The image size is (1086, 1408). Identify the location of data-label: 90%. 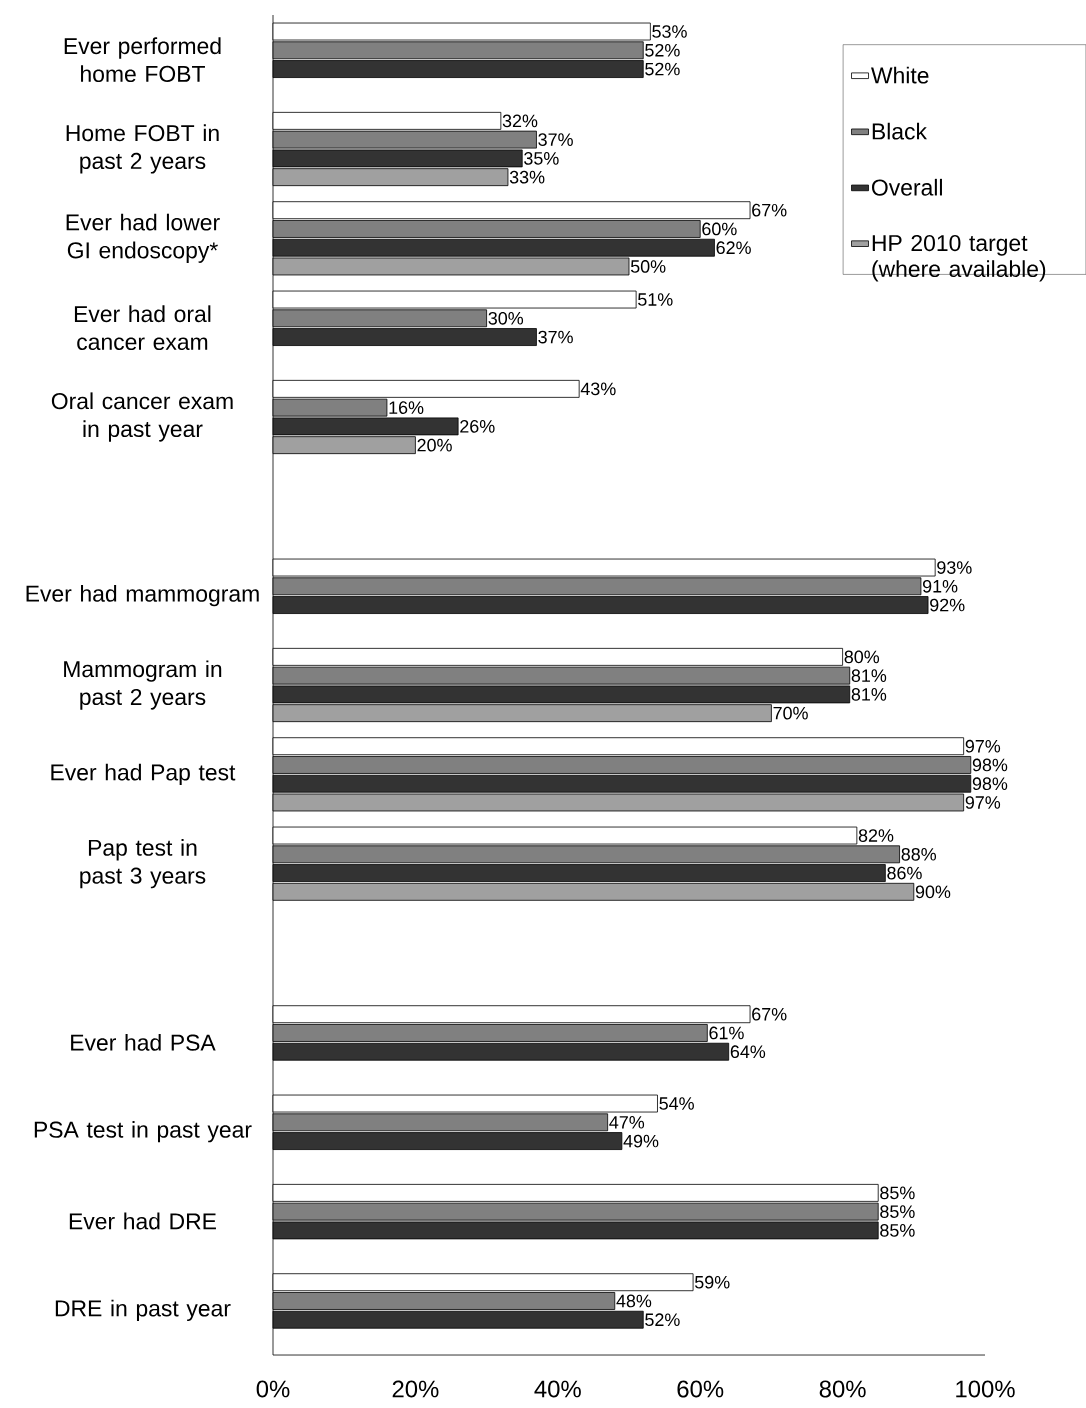
(933, 892).